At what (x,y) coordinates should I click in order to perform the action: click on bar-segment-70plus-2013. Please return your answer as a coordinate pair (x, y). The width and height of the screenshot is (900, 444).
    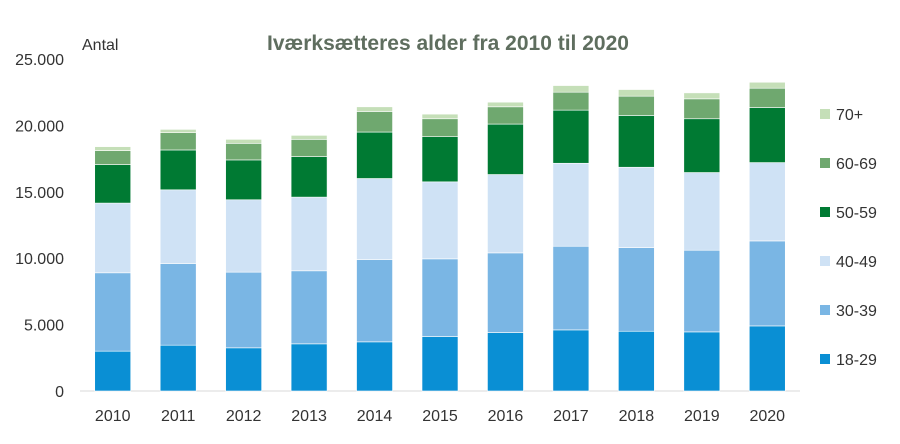
    Looking at the image, I should click on (309, 137).